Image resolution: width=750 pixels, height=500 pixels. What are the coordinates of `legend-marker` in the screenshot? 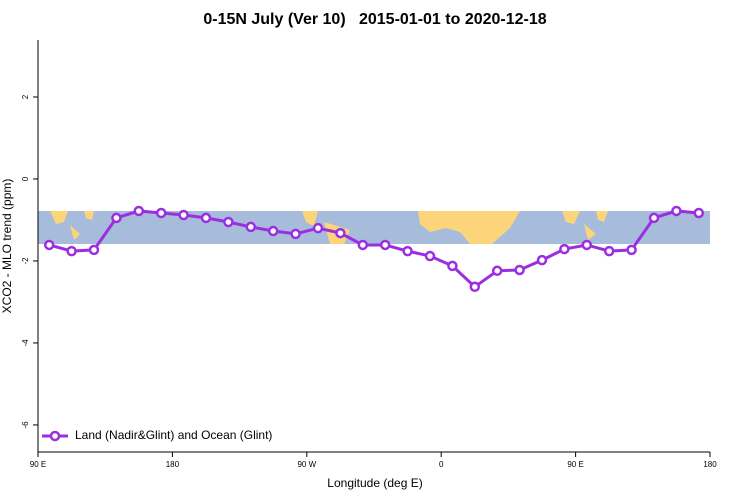 It's located at (55, 436).